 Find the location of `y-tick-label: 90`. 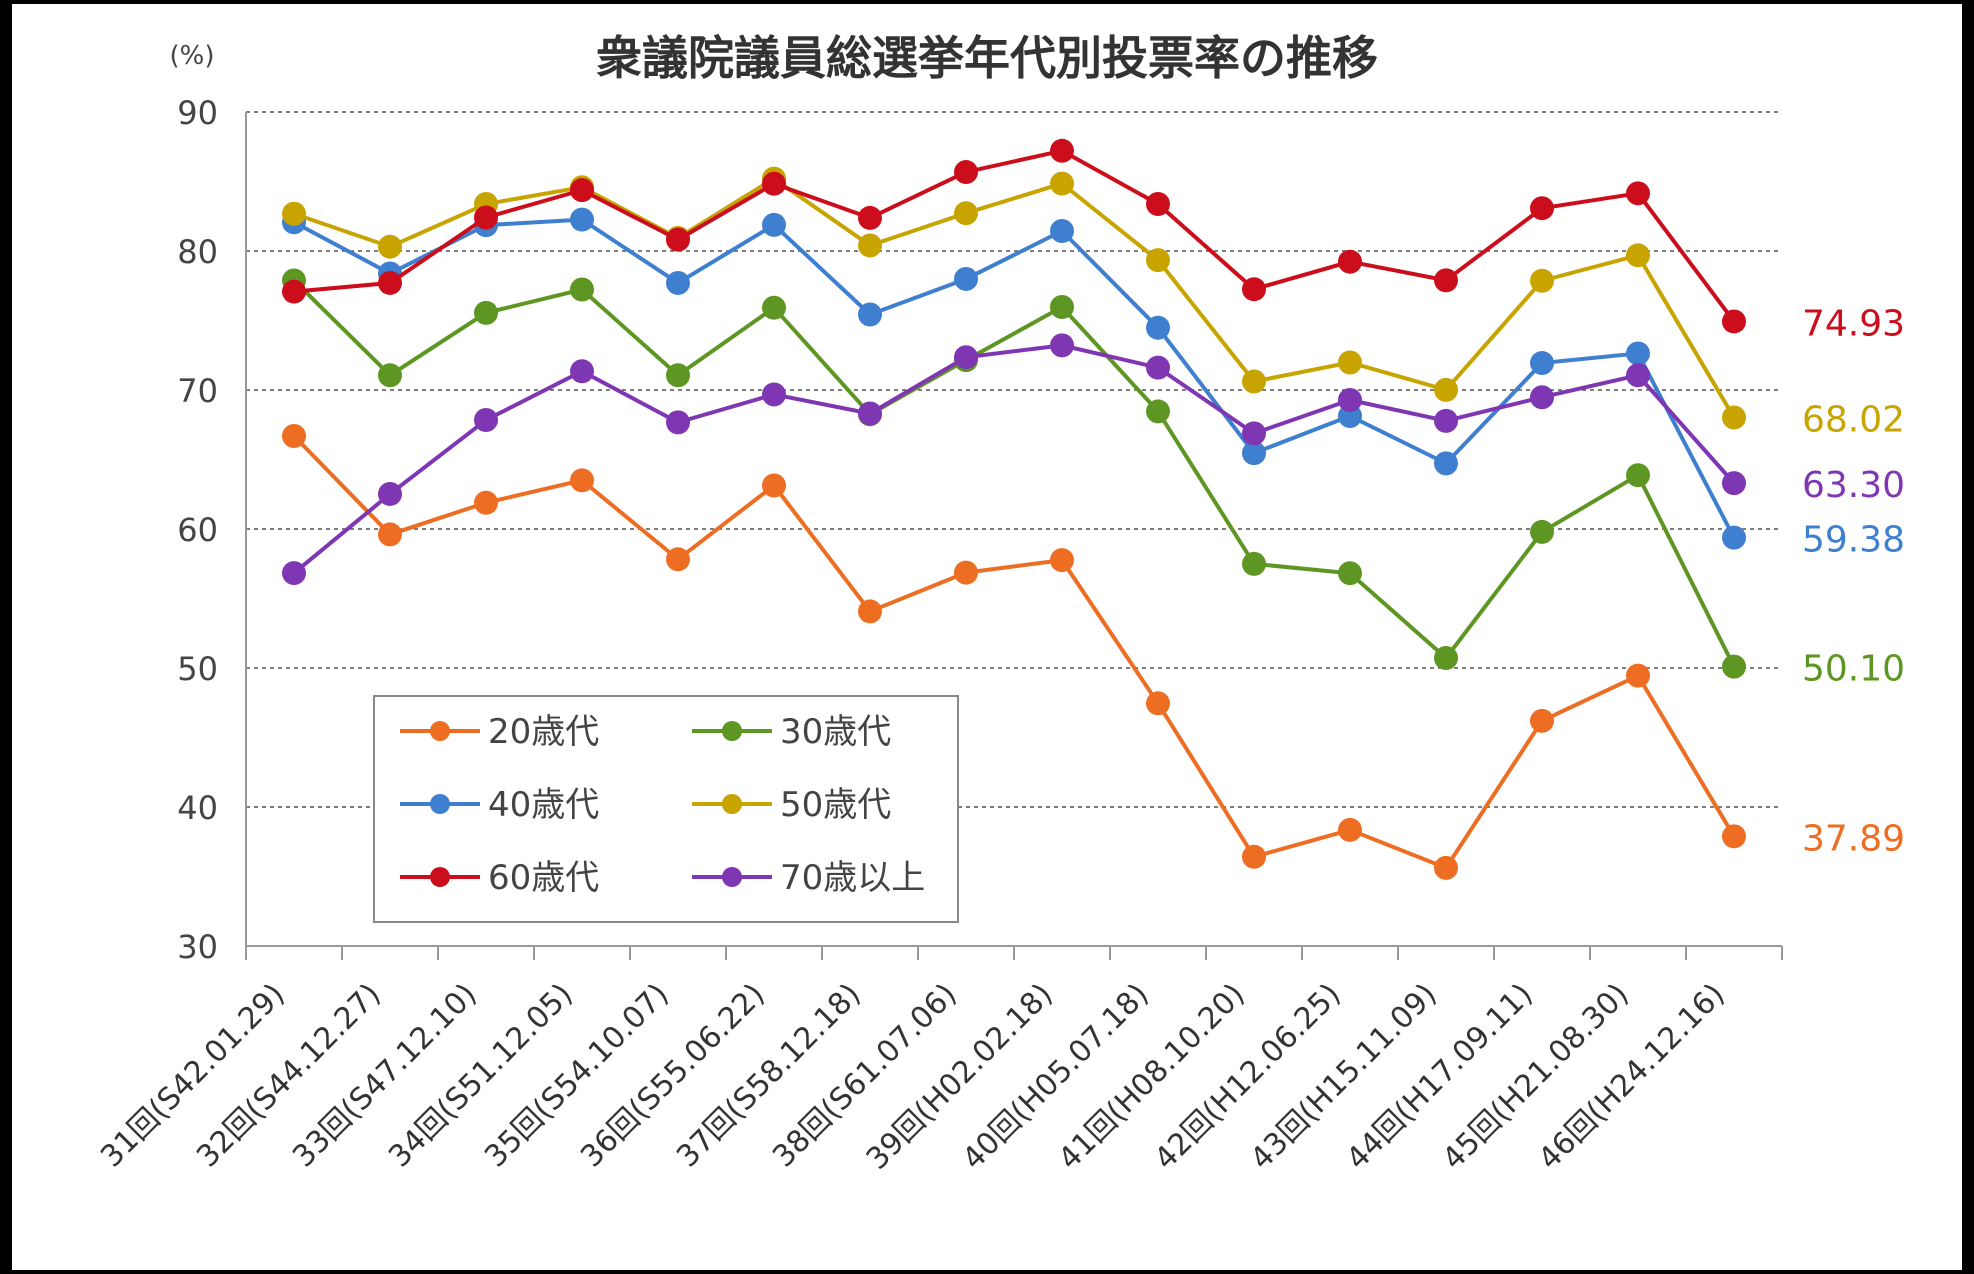

y-tick-label: 90 is located at coordinates (197, 113).